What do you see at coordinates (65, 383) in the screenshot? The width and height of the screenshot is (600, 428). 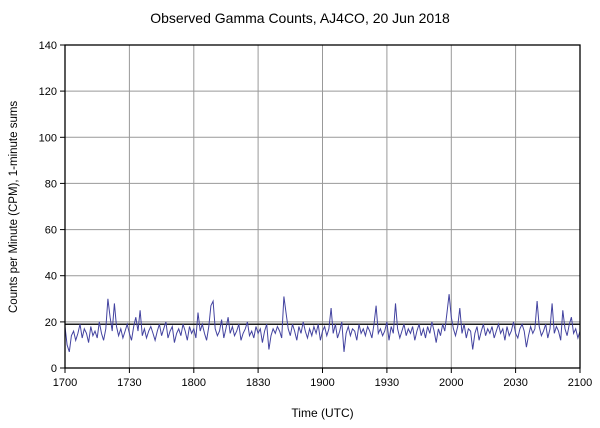 I see `x-tick-label: 1700` at bounding box center [65, 383].